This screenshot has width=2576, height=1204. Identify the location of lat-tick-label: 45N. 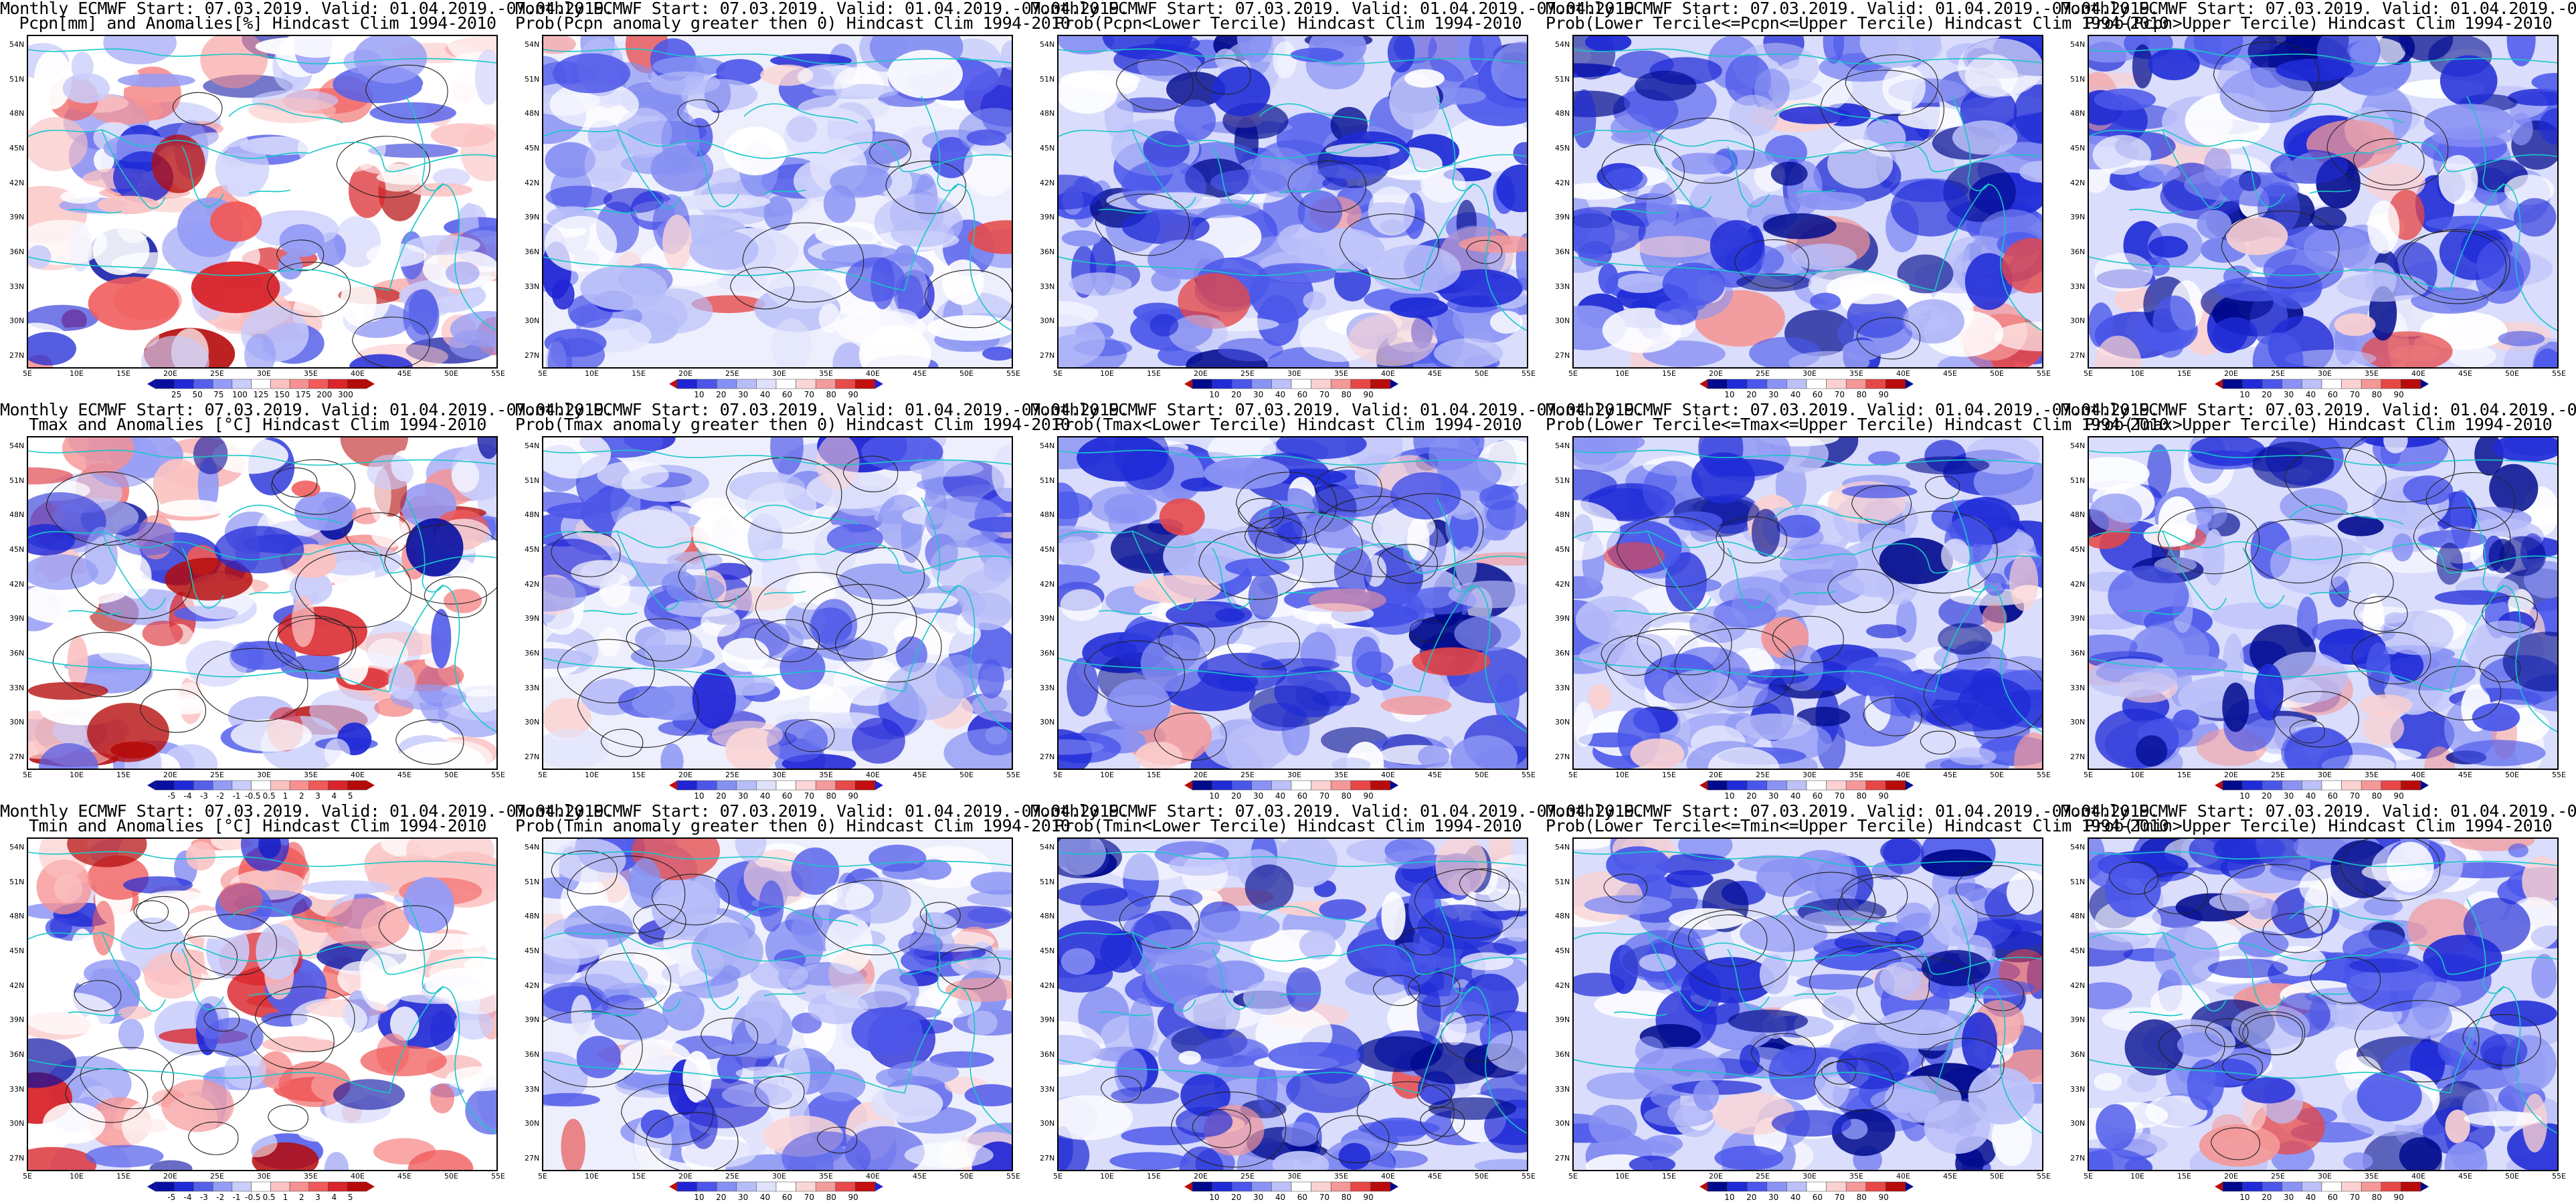
(1047, 148).